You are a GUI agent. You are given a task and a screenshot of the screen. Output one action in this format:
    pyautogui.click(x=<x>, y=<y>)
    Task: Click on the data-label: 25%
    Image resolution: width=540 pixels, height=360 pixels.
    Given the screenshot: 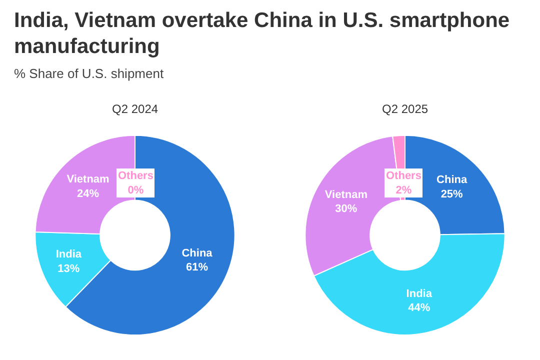 What is the action you would take?
    pyautogui.click(x=452, y=194)
    